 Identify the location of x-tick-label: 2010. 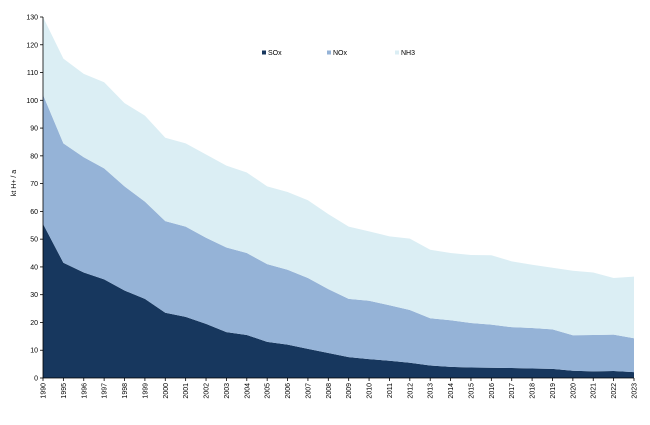
(370, 391).